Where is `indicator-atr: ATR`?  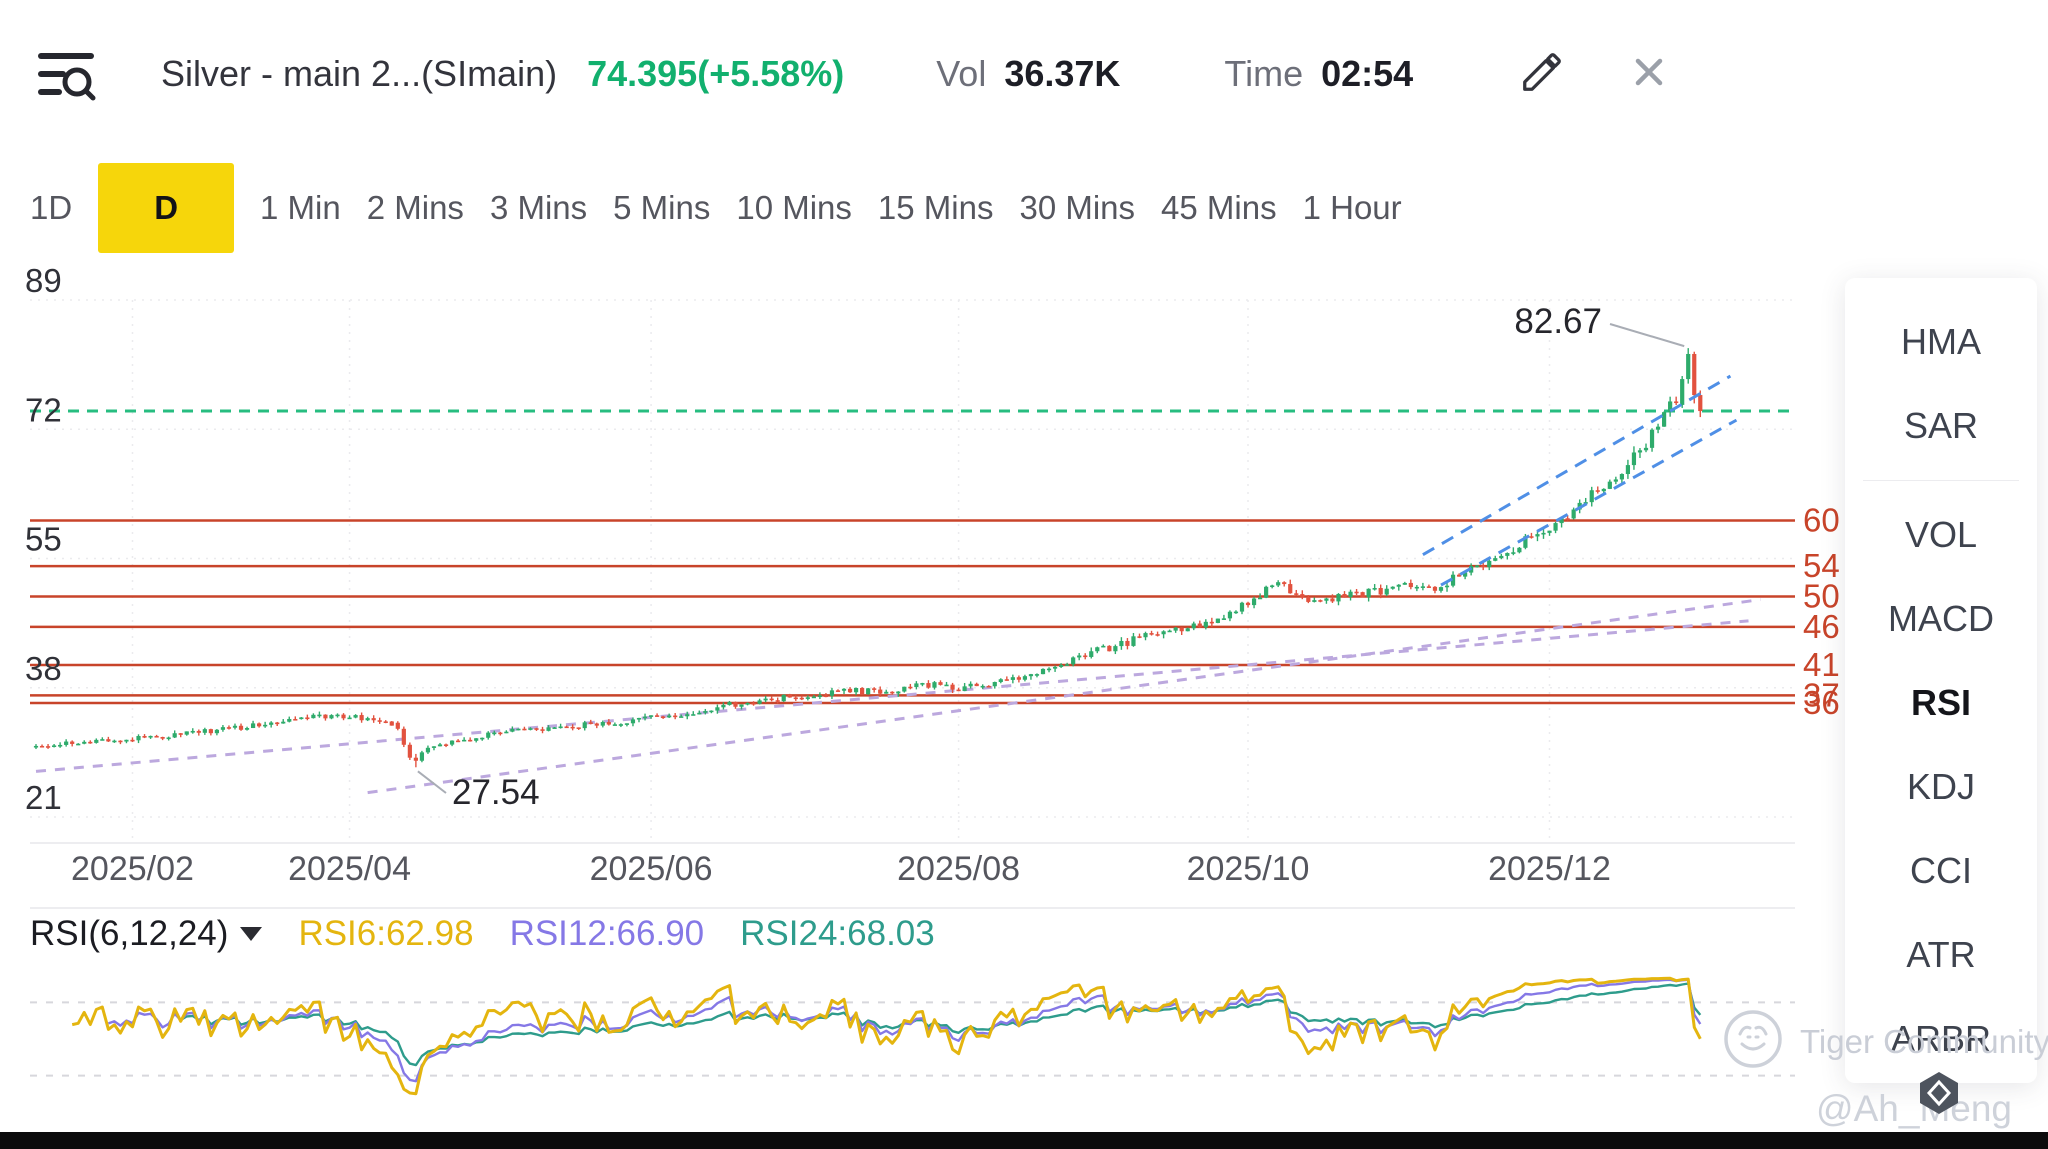
indicator-atr: ATR is located at coordinates (1941, 954).